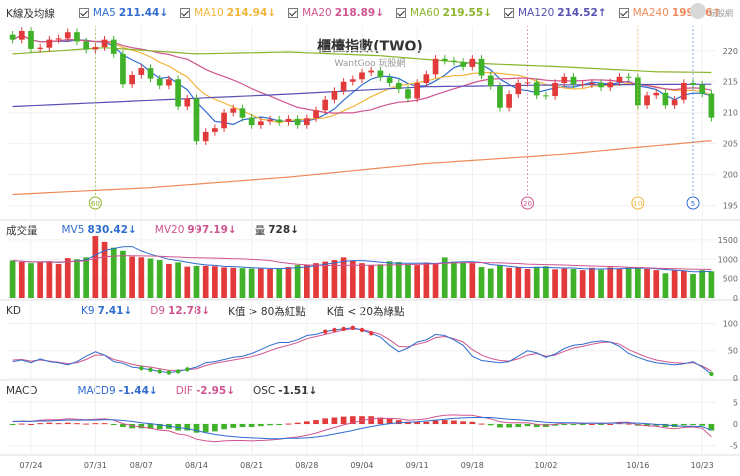 The width and height of the screenshot is (740, 476). I want to click on y-tick-label: 1000, so click(728, 259).